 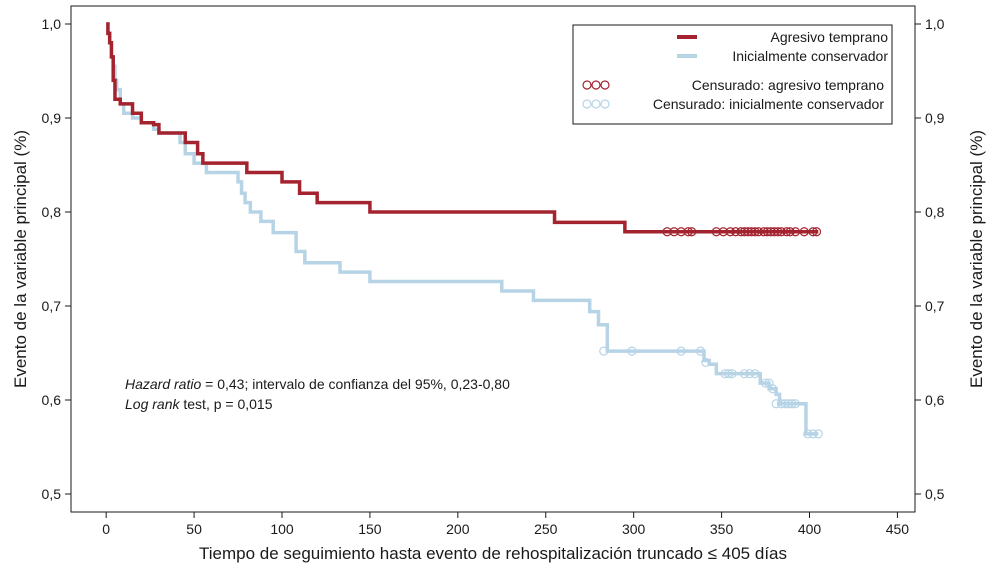 I want to click on hazard-ratio-italic: Hazard ratio, so click(x=163, y=384).